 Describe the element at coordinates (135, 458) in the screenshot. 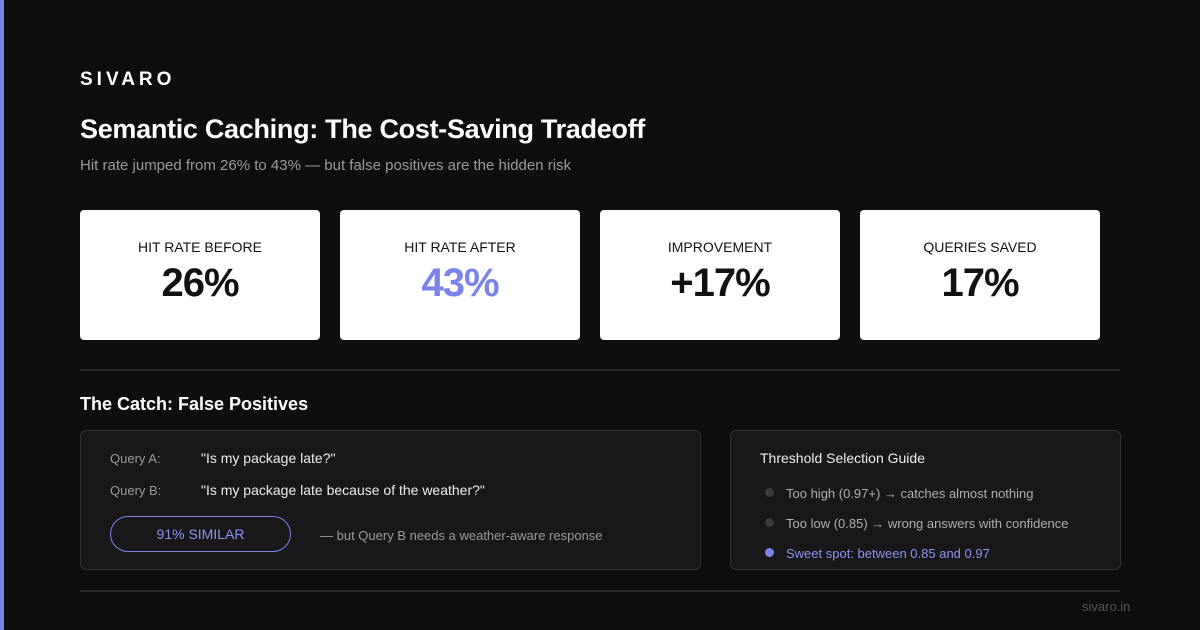

I see `query-label: Query A:` at that location.